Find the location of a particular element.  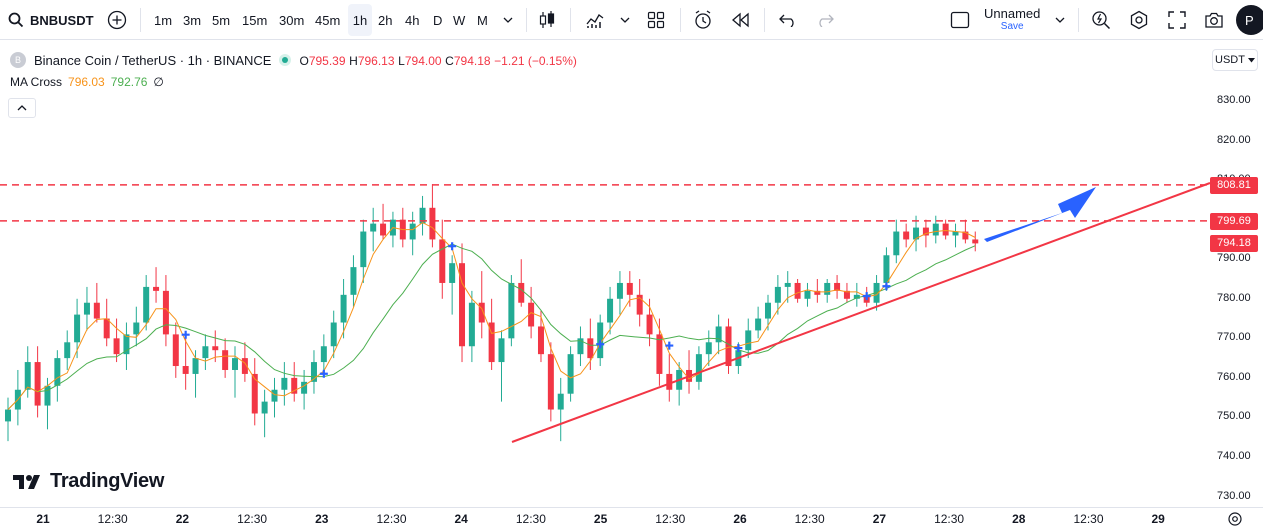

ma-fast-value: 796.03 is located at coordinates (86, 82).